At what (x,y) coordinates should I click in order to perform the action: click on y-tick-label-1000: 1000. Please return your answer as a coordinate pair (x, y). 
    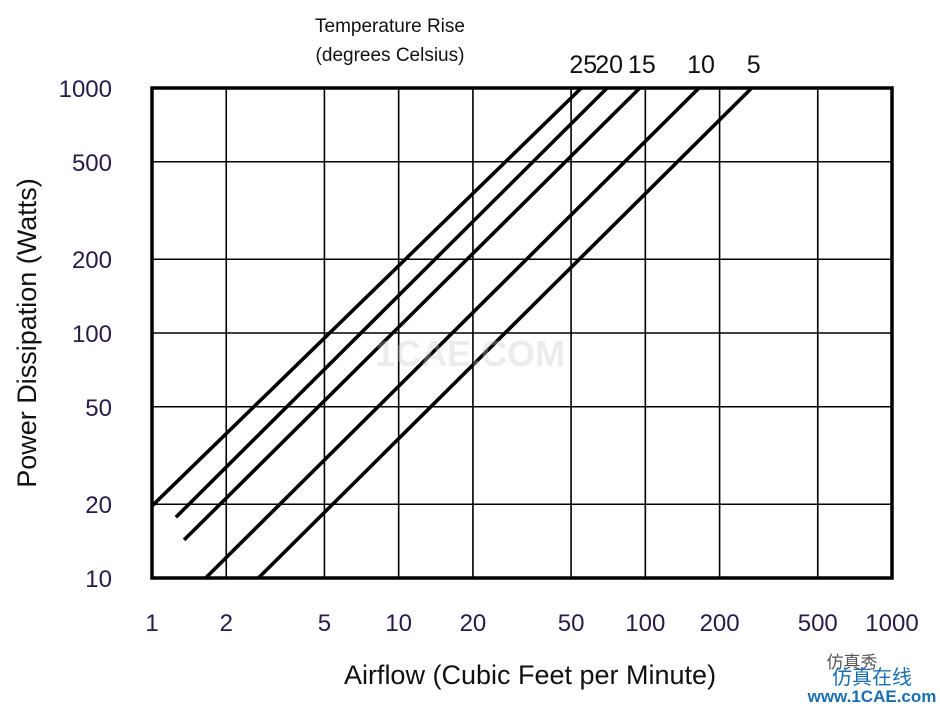
    Looking at the image, I should click on (85, 89).